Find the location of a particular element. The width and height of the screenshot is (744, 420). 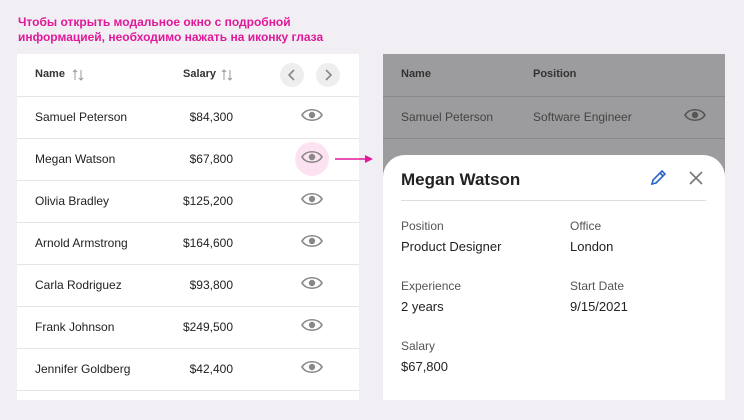

table-row: Frank Johnson $249,500 is located at coordinates (188, 327).